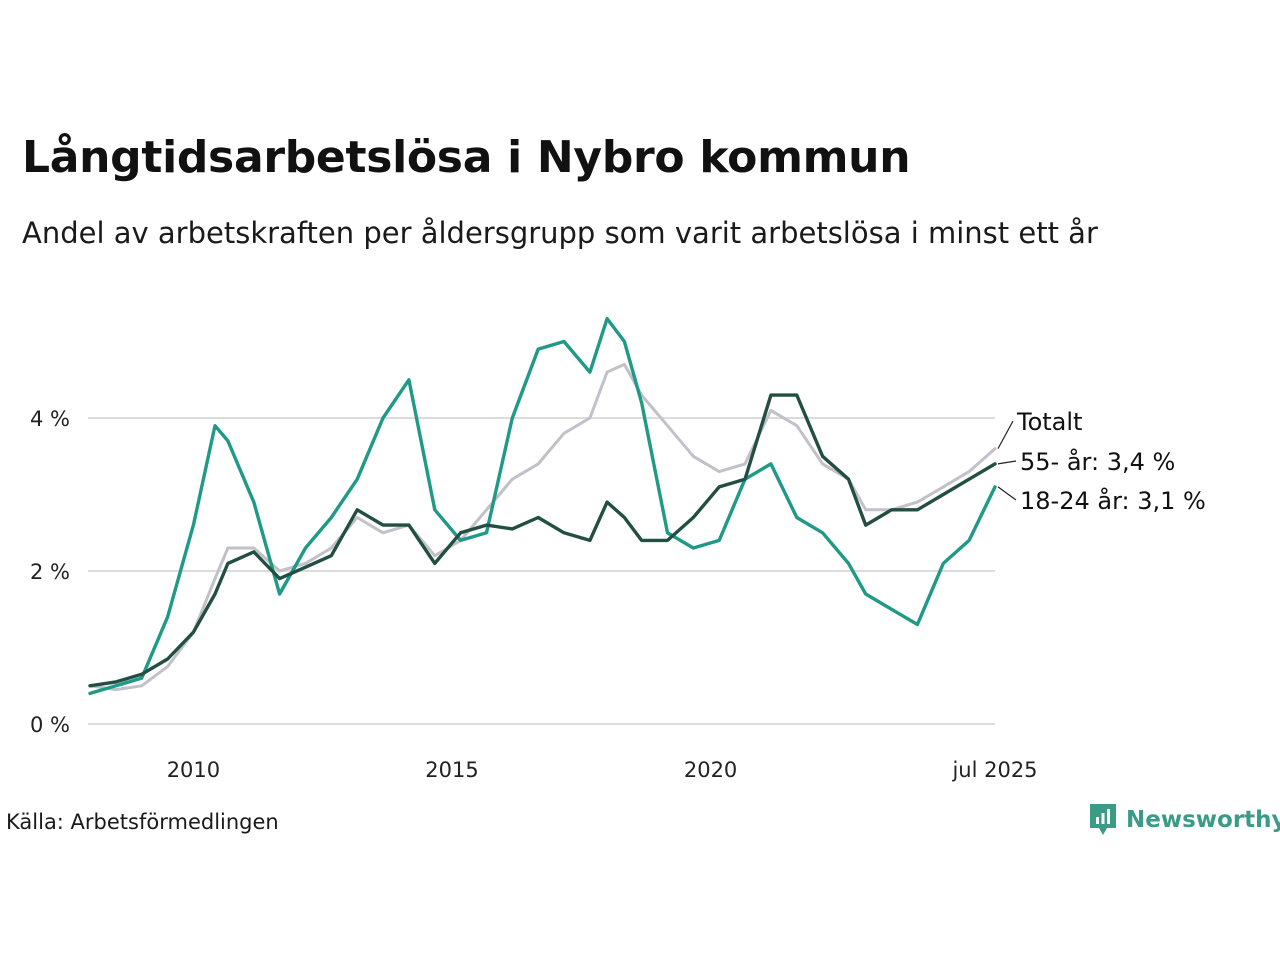  Describe the element at coordinates (994, 770) in the screenshot. I see `x-tick-label: jul 2025` at that location.